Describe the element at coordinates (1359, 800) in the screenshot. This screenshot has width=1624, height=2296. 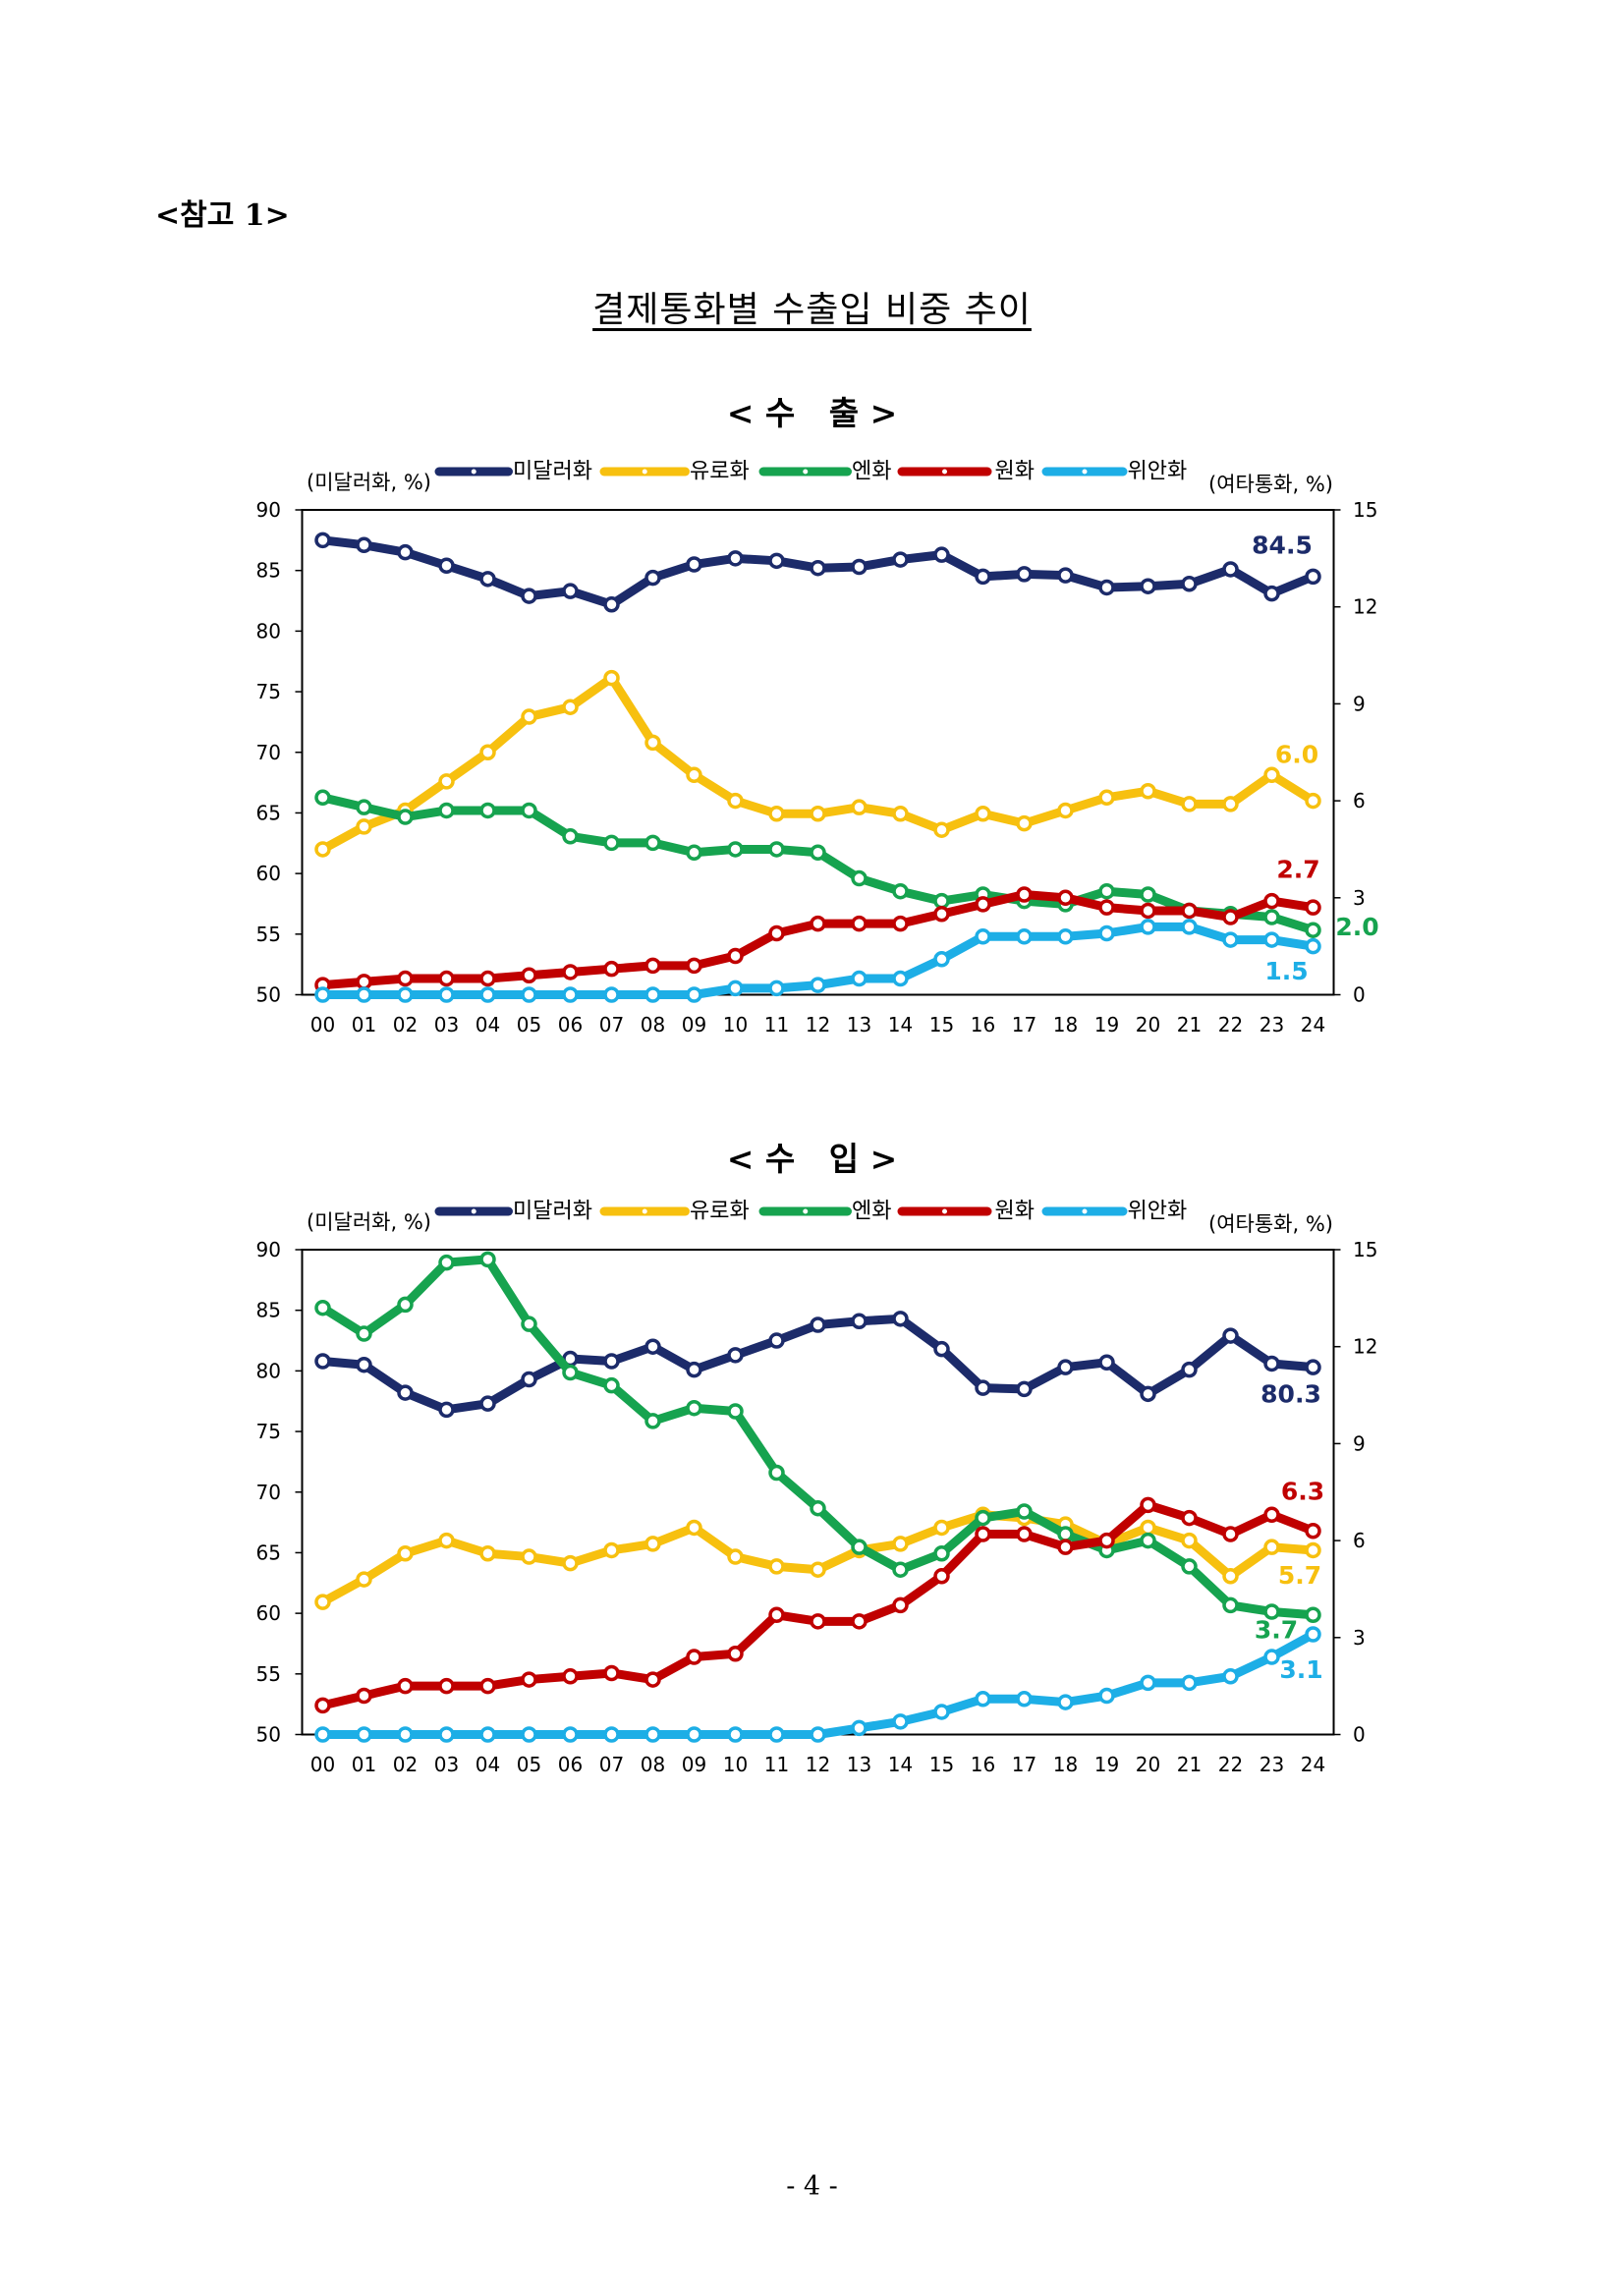
I see `right-axis-tick-label: 6` at that location.